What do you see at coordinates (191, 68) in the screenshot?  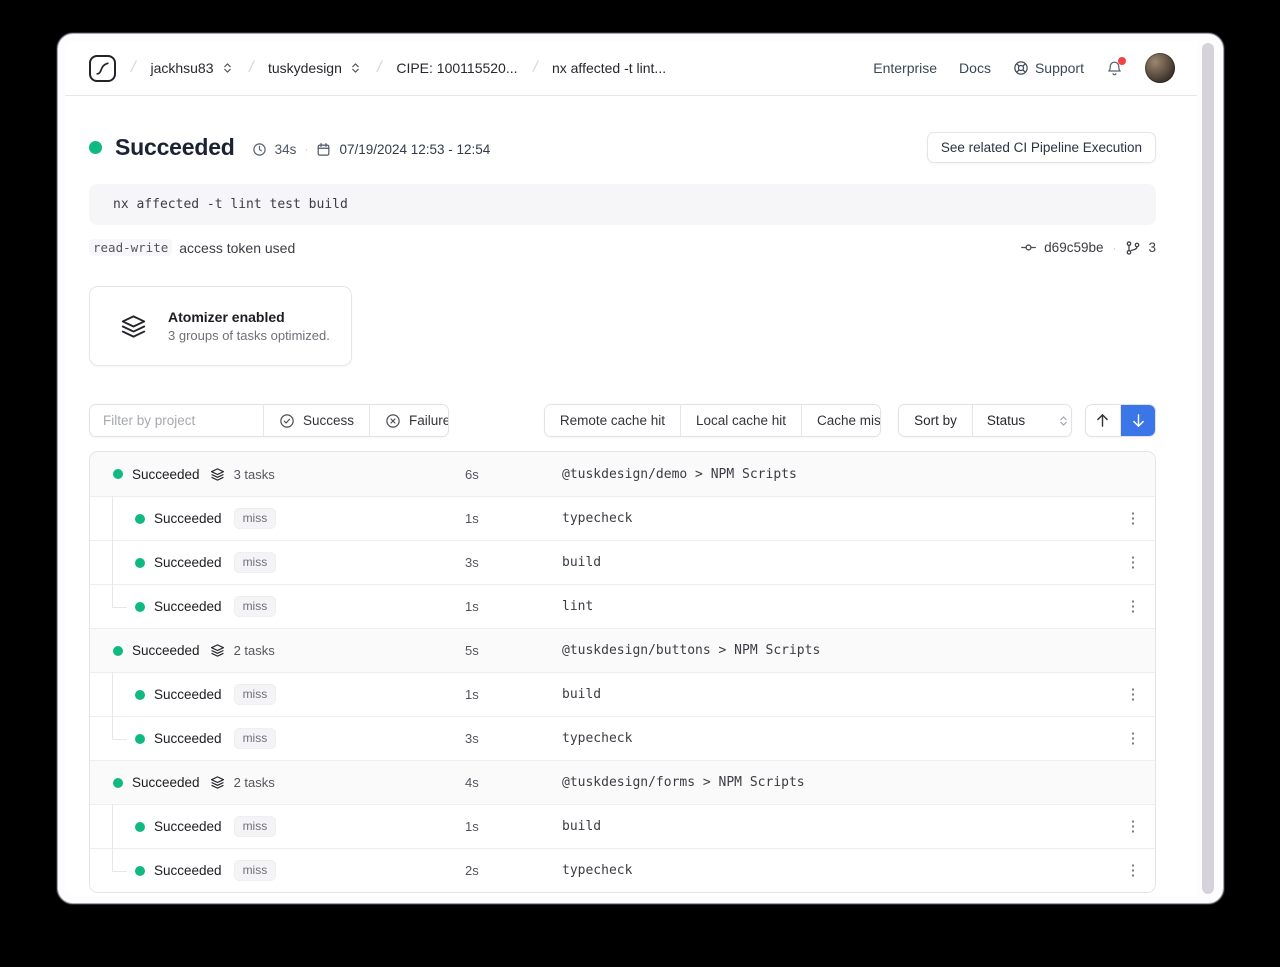 I see `breadcrumb-org-selector: jackhsu83` at bounding box center [191, 68].